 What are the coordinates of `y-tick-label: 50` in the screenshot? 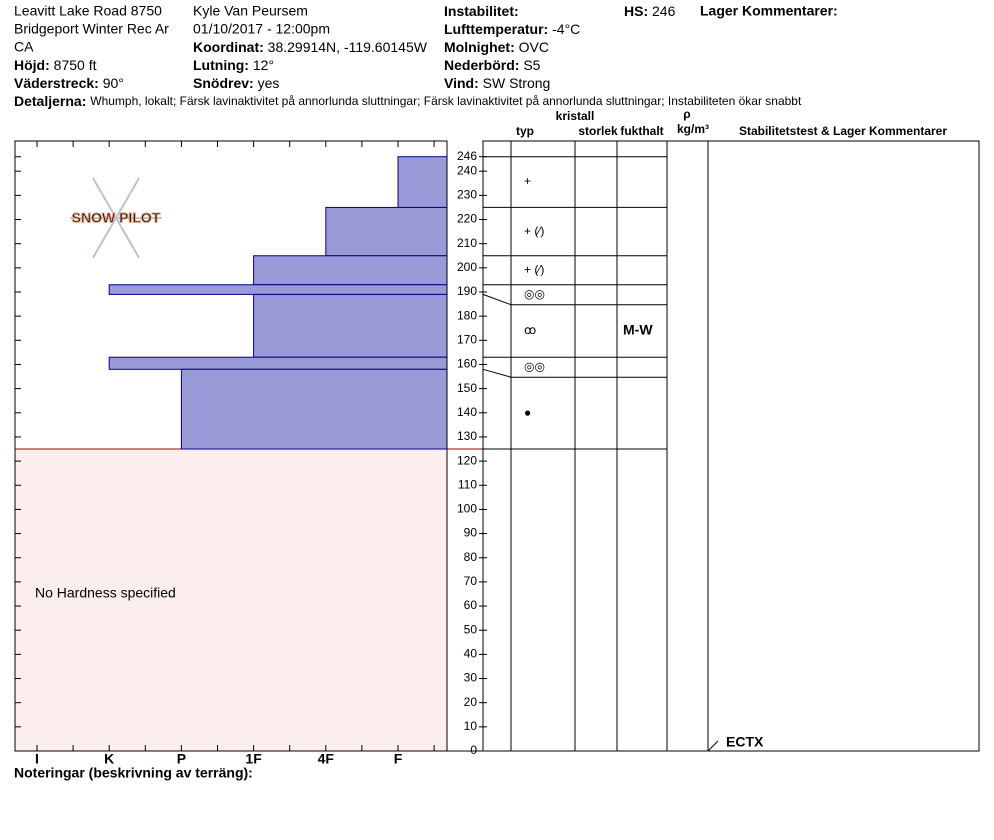 It's located at (471, 629).